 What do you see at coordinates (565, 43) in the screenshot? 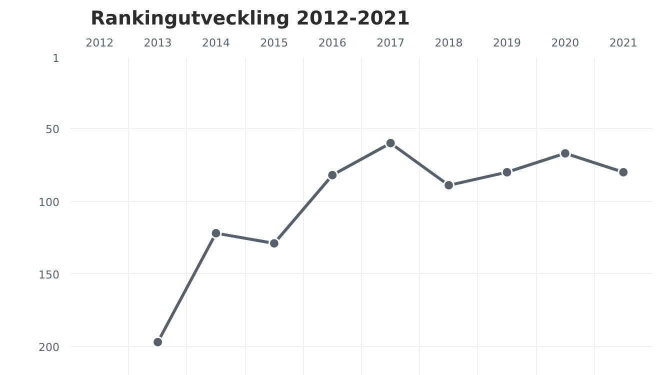
I see `x-tick-label: 2020` at bounding box center [565, 43].